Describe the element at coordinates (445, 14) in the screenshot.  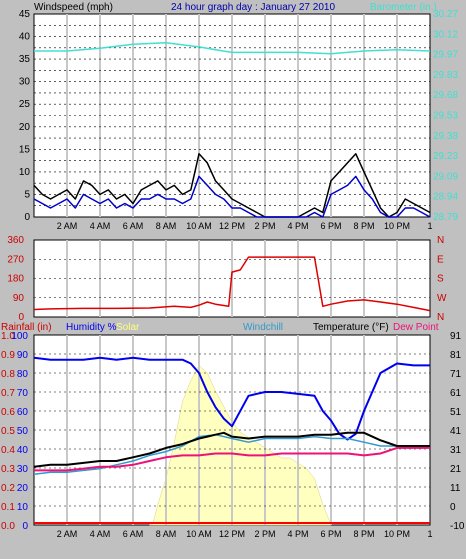
I see `barometer-y-tick: 30.27` at that location.